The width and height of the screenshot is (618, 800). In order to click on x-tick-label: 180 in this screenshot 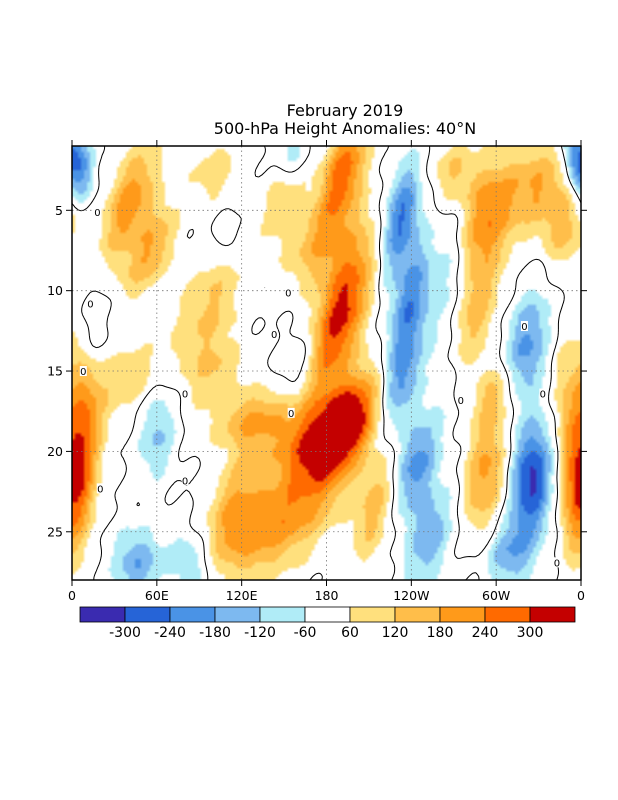, I will do `click(327, 595)`.